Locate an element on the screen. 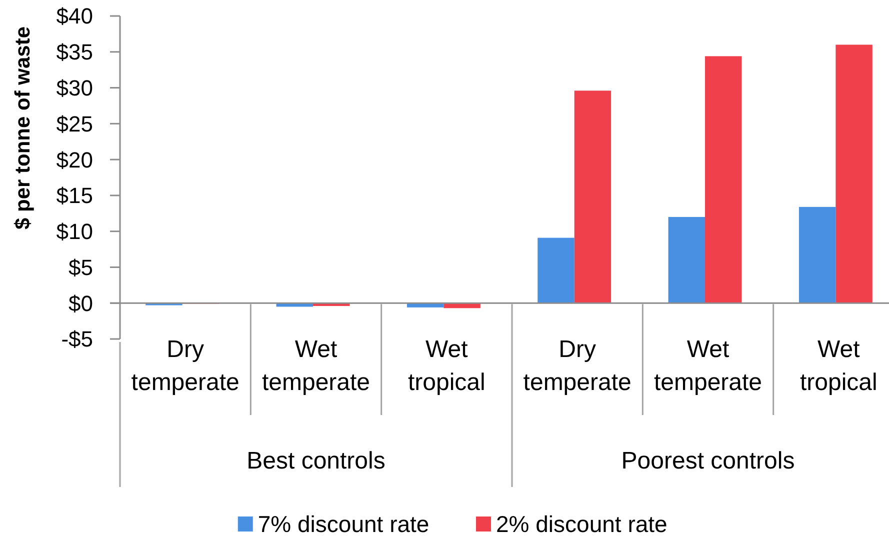 This screenshot has width=889, height=539. y-tick-label: $10 is located at coordinates (74, 231).